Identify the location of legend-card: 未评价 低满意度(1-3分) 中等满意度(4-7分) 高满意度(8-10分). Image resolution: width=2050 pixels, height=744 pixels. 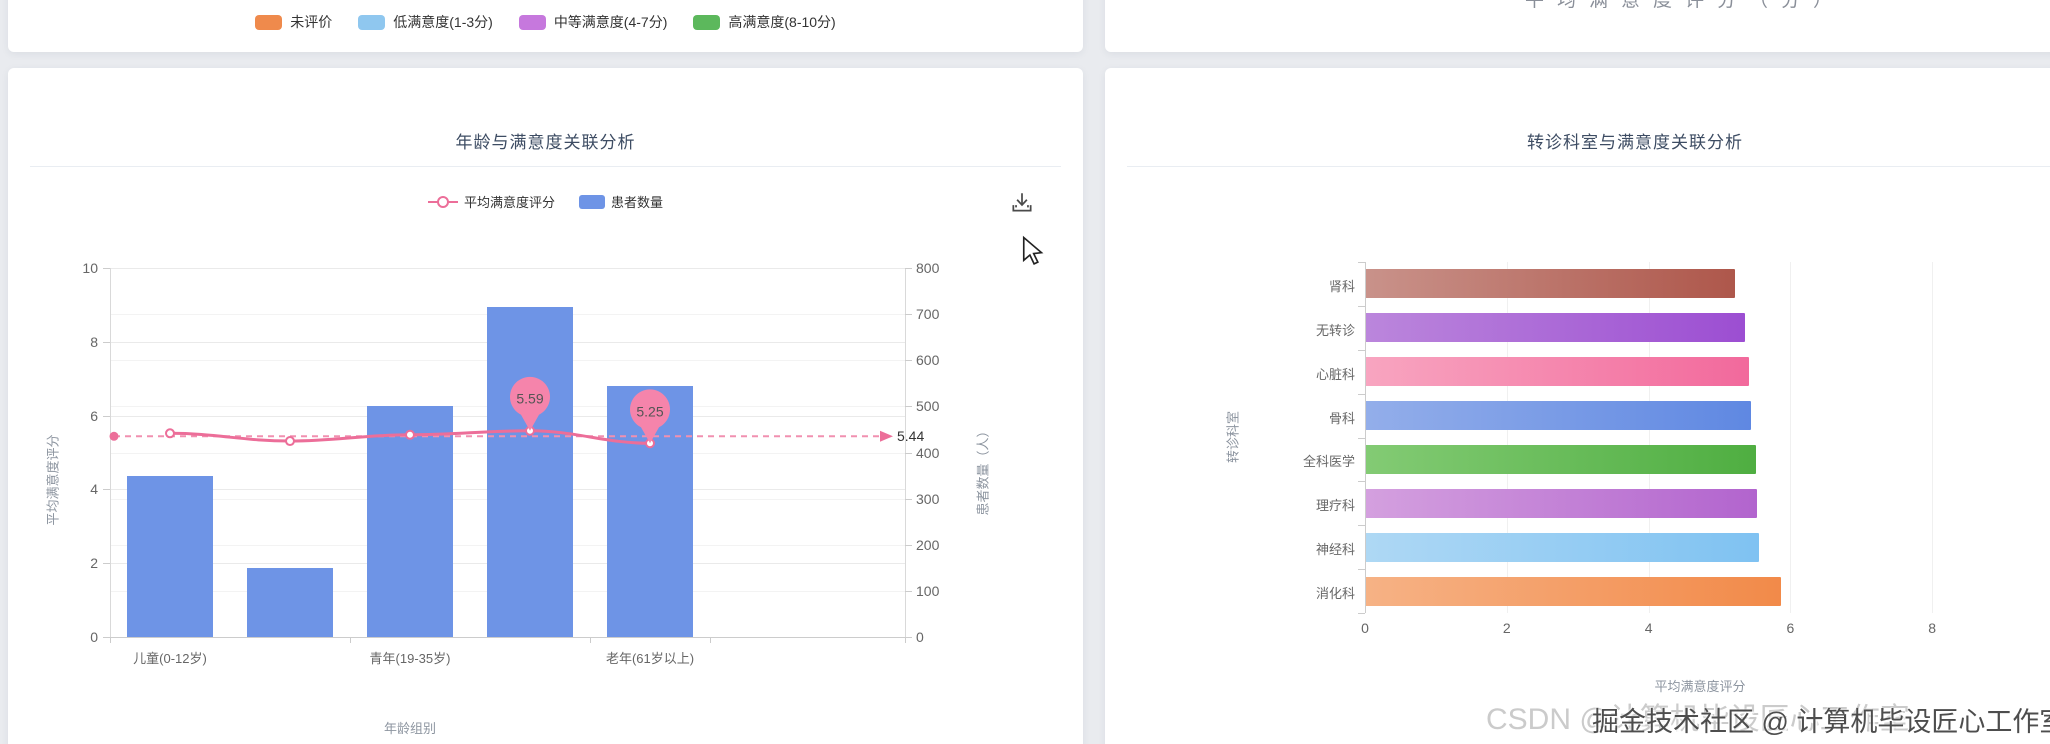
(545, 26).